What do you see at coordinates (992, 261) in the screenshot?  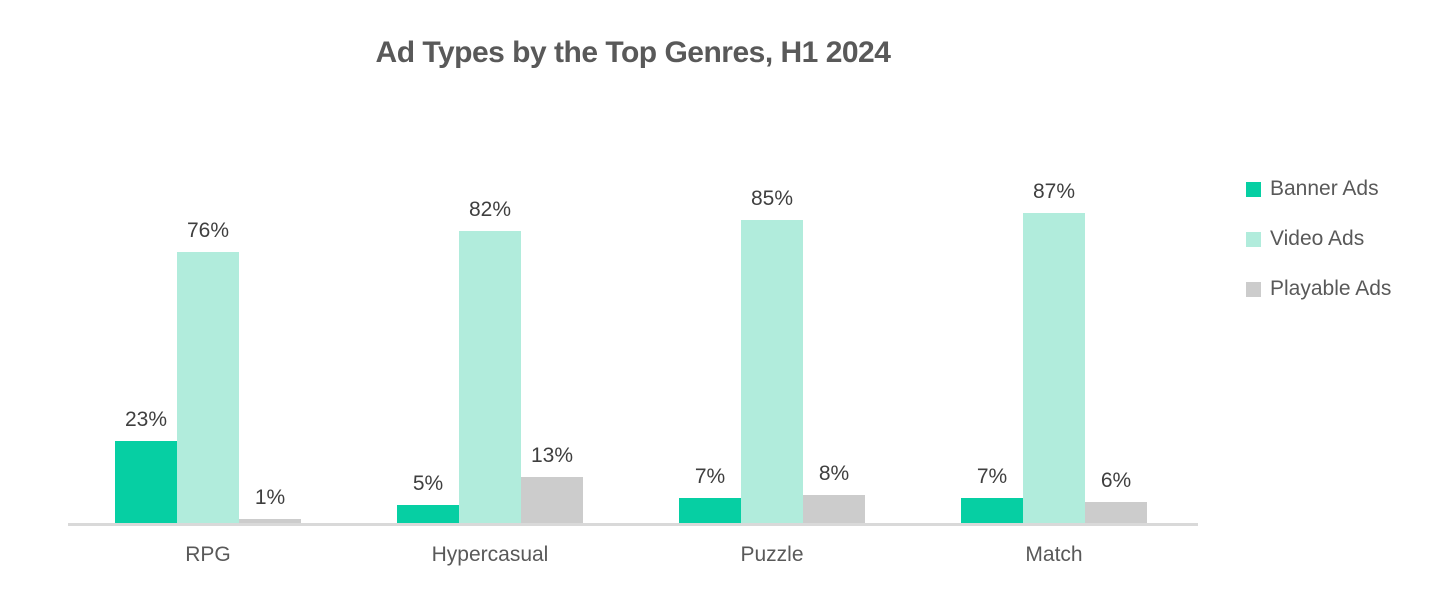 I see `bar-cell-match-banner-ads: 7%` at bounding box center [992, 261].